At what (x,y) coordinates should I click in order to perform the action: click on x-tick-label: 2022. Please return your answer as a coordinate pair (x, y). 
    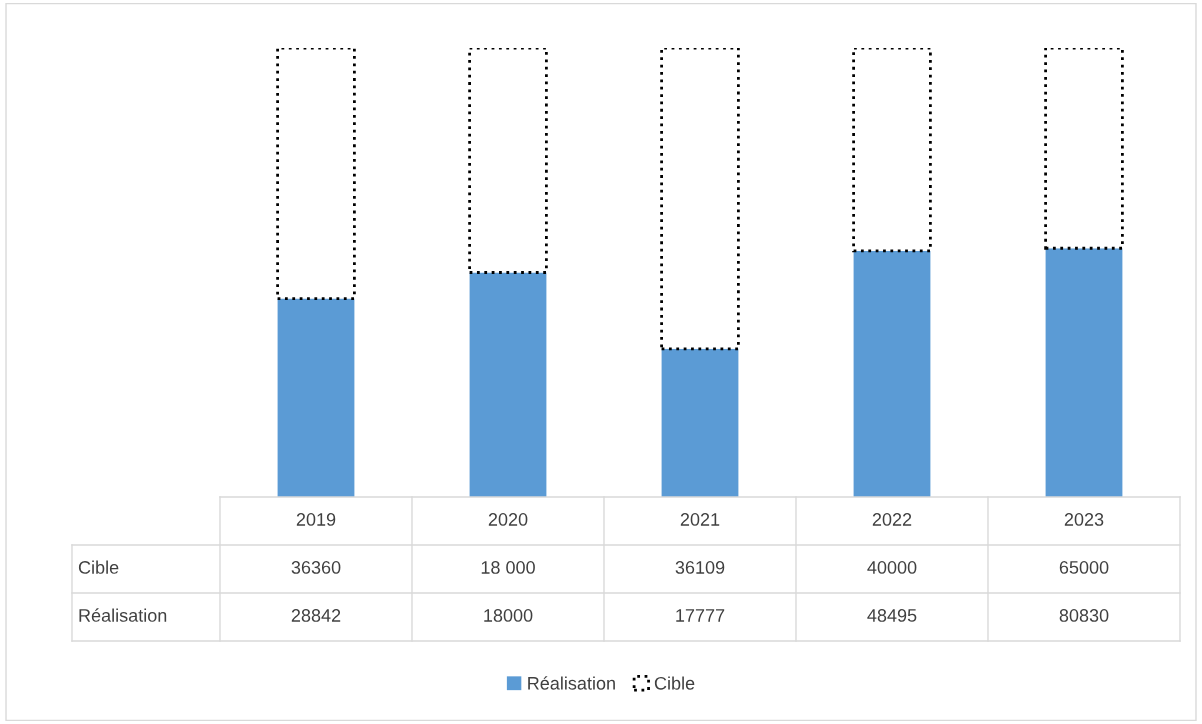
    Looking at the image, I should click on (892, 519).